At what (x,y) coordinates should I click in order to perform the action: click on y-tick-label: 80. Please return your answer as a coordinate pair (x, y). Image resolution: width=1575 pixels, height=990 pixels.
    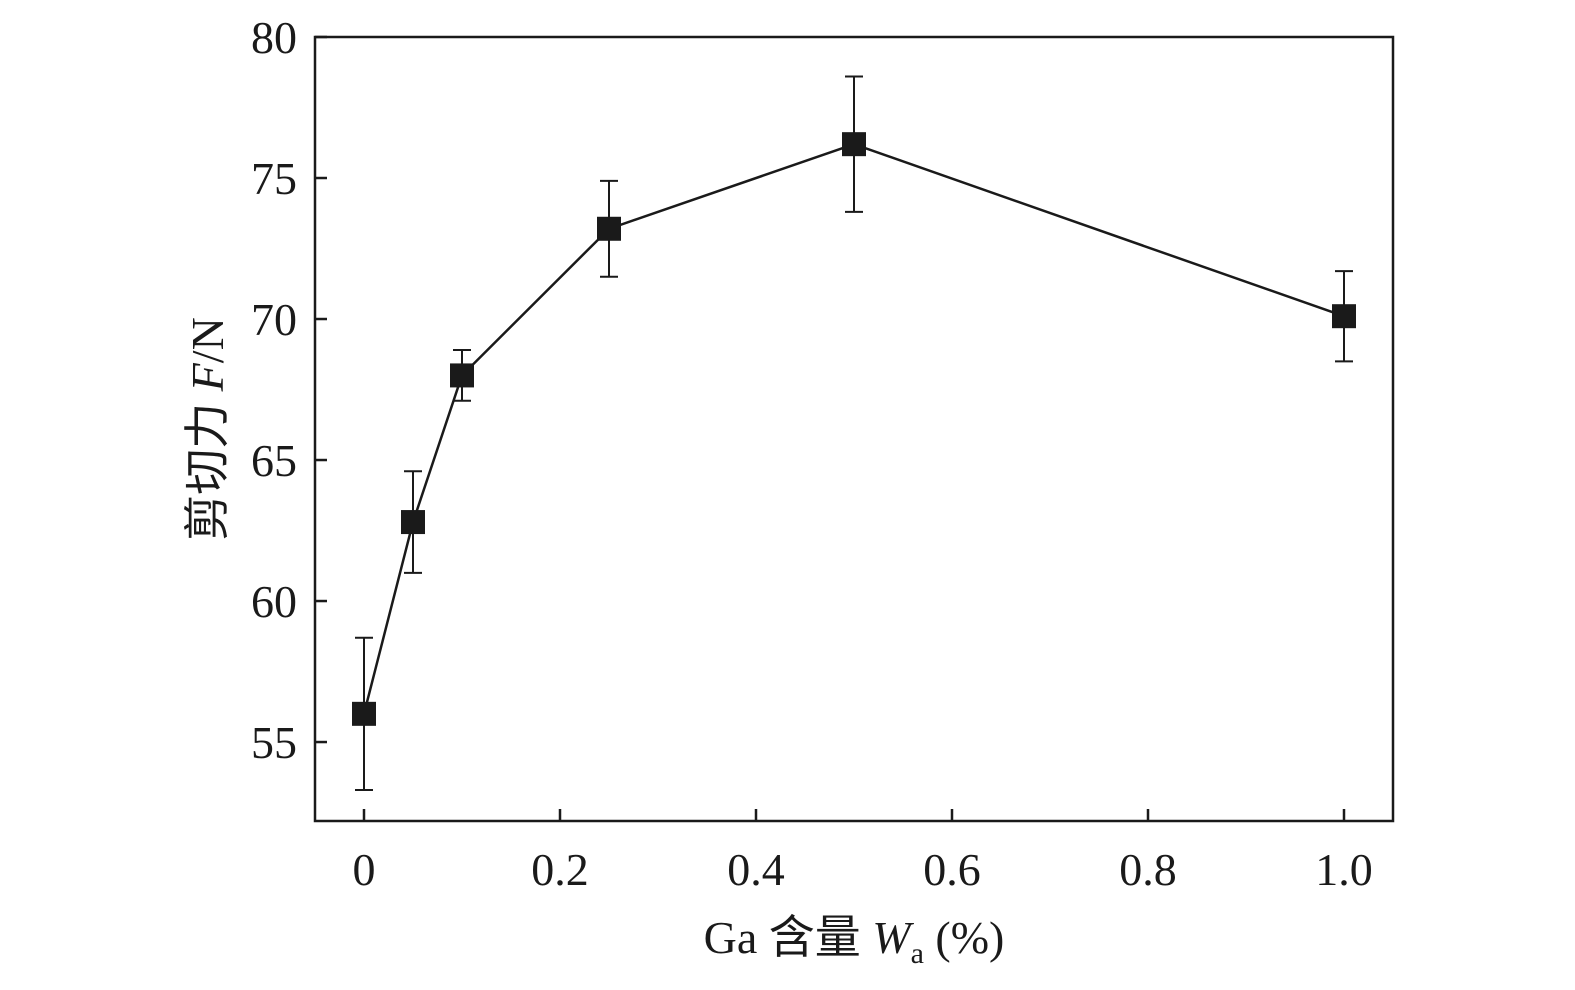
    Looking at the image, I should click on (274, 37).